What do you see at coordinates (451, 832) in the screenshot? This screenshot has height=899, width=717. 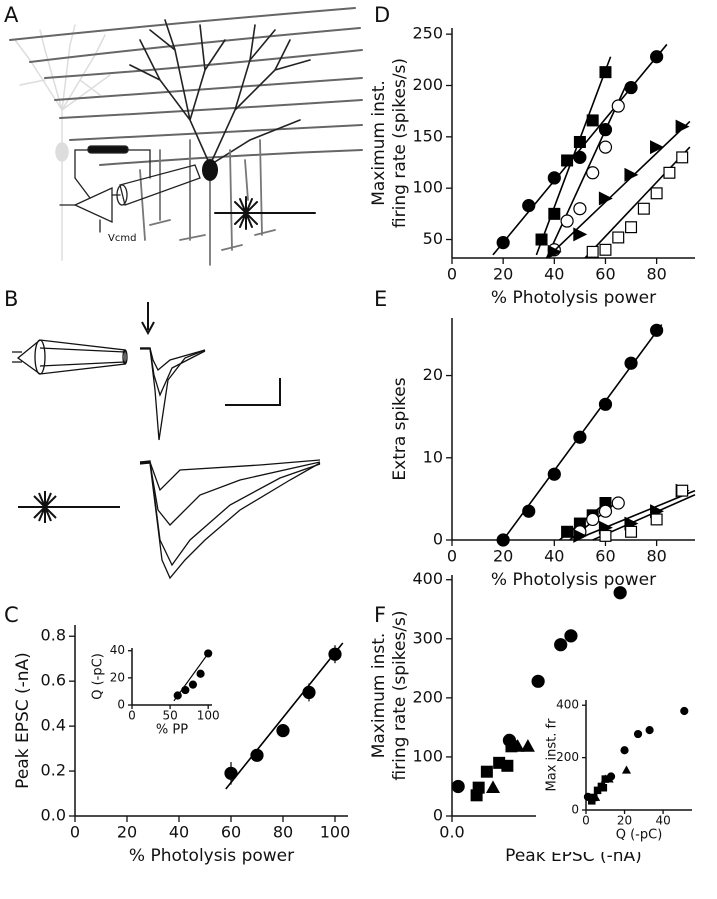 I see `x-tick-label: 0.0` at bounding box center [451, 832].